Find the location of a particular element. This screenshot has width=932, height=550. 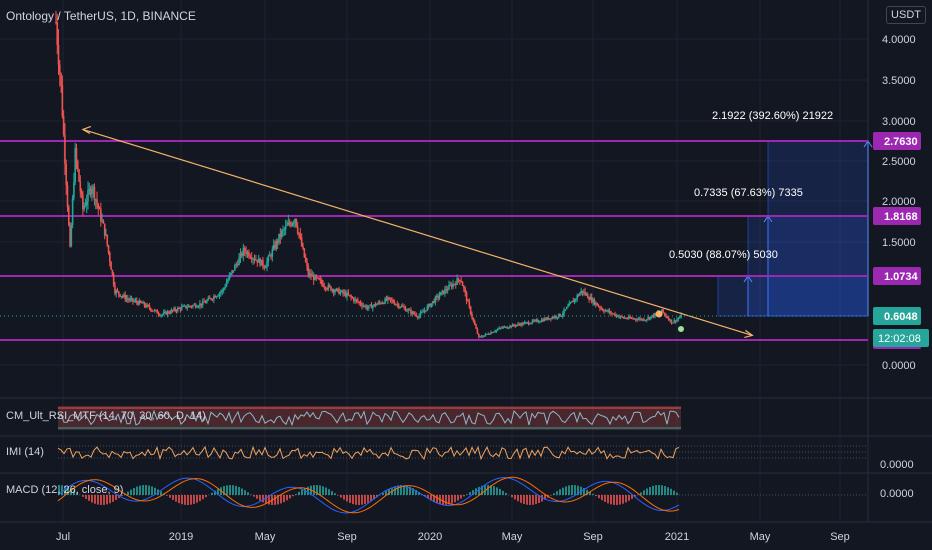

projection-label: 2.1922 (392.60%) 21922 is located at coordinates (772, 116).